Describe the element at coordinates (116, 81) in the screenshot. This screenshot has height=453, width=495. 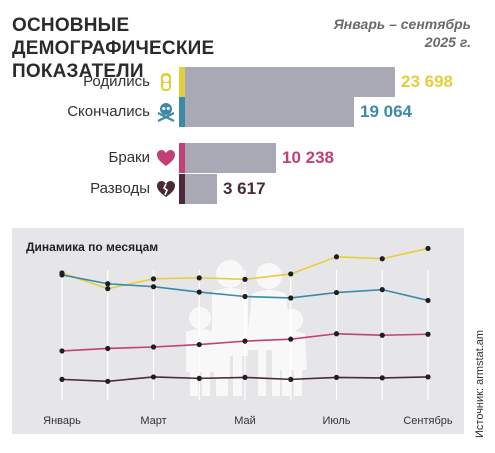
I see `stat-label-births: Родились` at that location.